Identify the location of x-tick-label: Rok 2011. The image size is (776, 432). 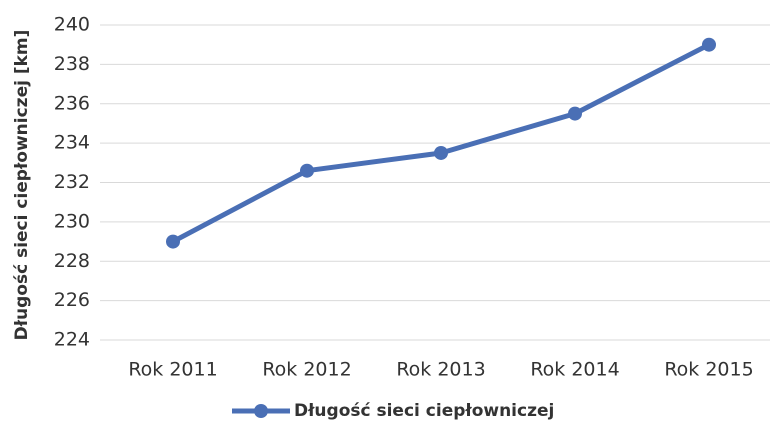
(172, 370).